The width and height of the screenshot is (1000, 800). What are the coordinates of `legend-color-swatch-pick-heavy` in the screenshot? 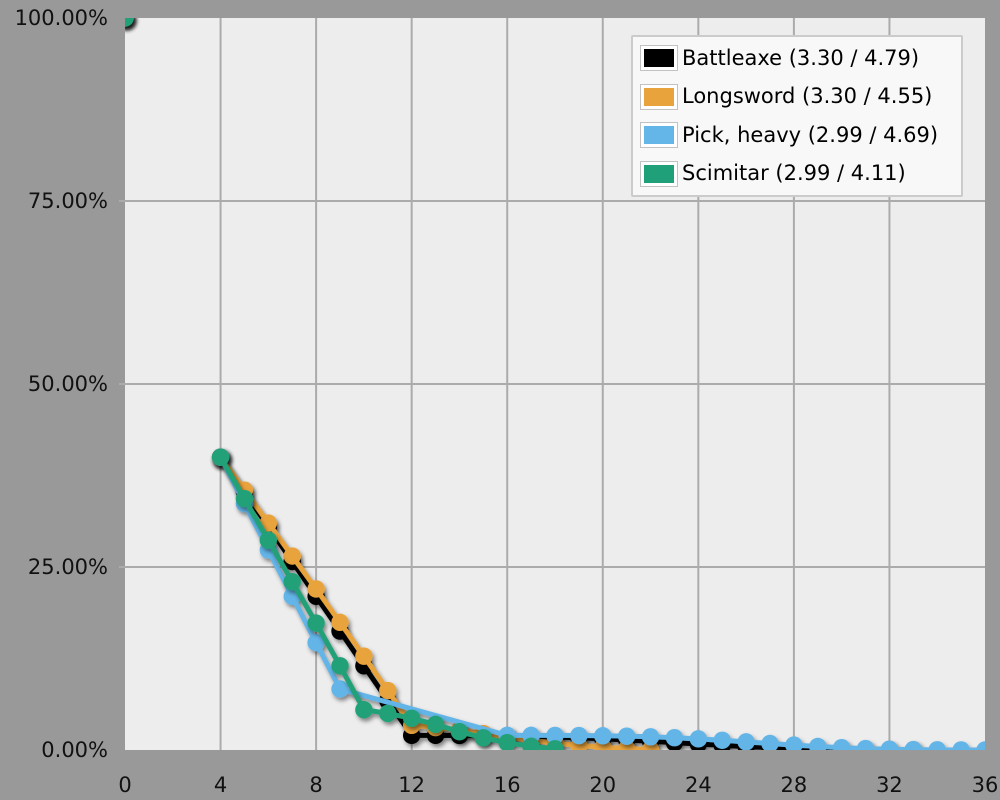 It's located at (659, 135).